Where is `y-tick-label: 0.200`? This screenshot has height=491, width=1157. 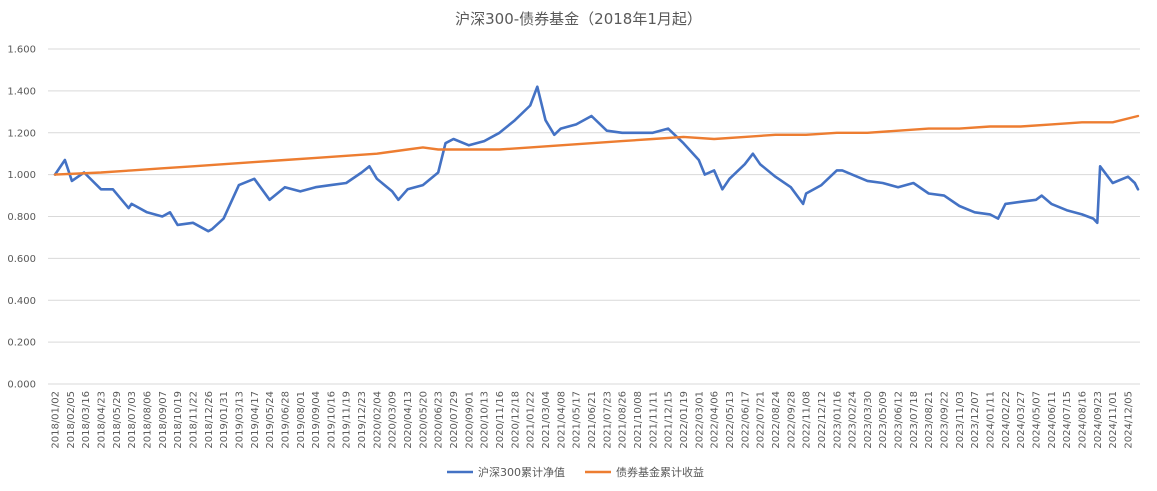 y-tick-label: 0.200 is located at coordinates (21, 343).